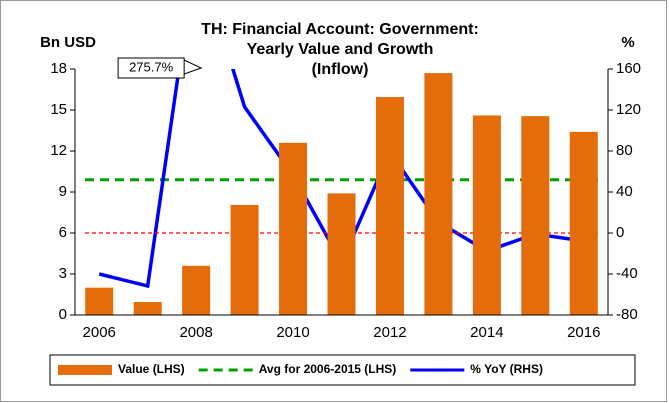  Describe the element at coordinates (340, 49) in the screenshot. I see `chart-title: Yearly Value and Growth` at that location.